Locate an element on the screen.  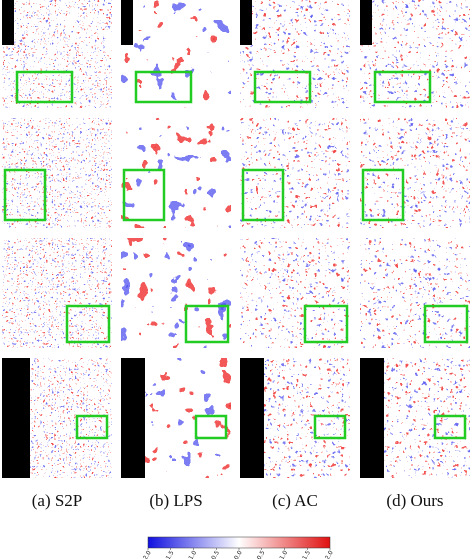
tick-label: −0.5 is located at coordinates (214, 554).